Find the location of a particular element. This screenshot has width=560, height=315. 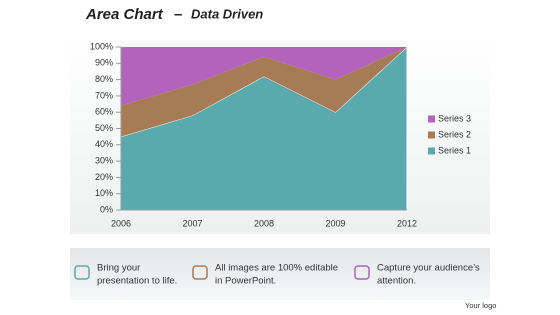

y-tick-label: 10% is located at coordinates (104, 193).